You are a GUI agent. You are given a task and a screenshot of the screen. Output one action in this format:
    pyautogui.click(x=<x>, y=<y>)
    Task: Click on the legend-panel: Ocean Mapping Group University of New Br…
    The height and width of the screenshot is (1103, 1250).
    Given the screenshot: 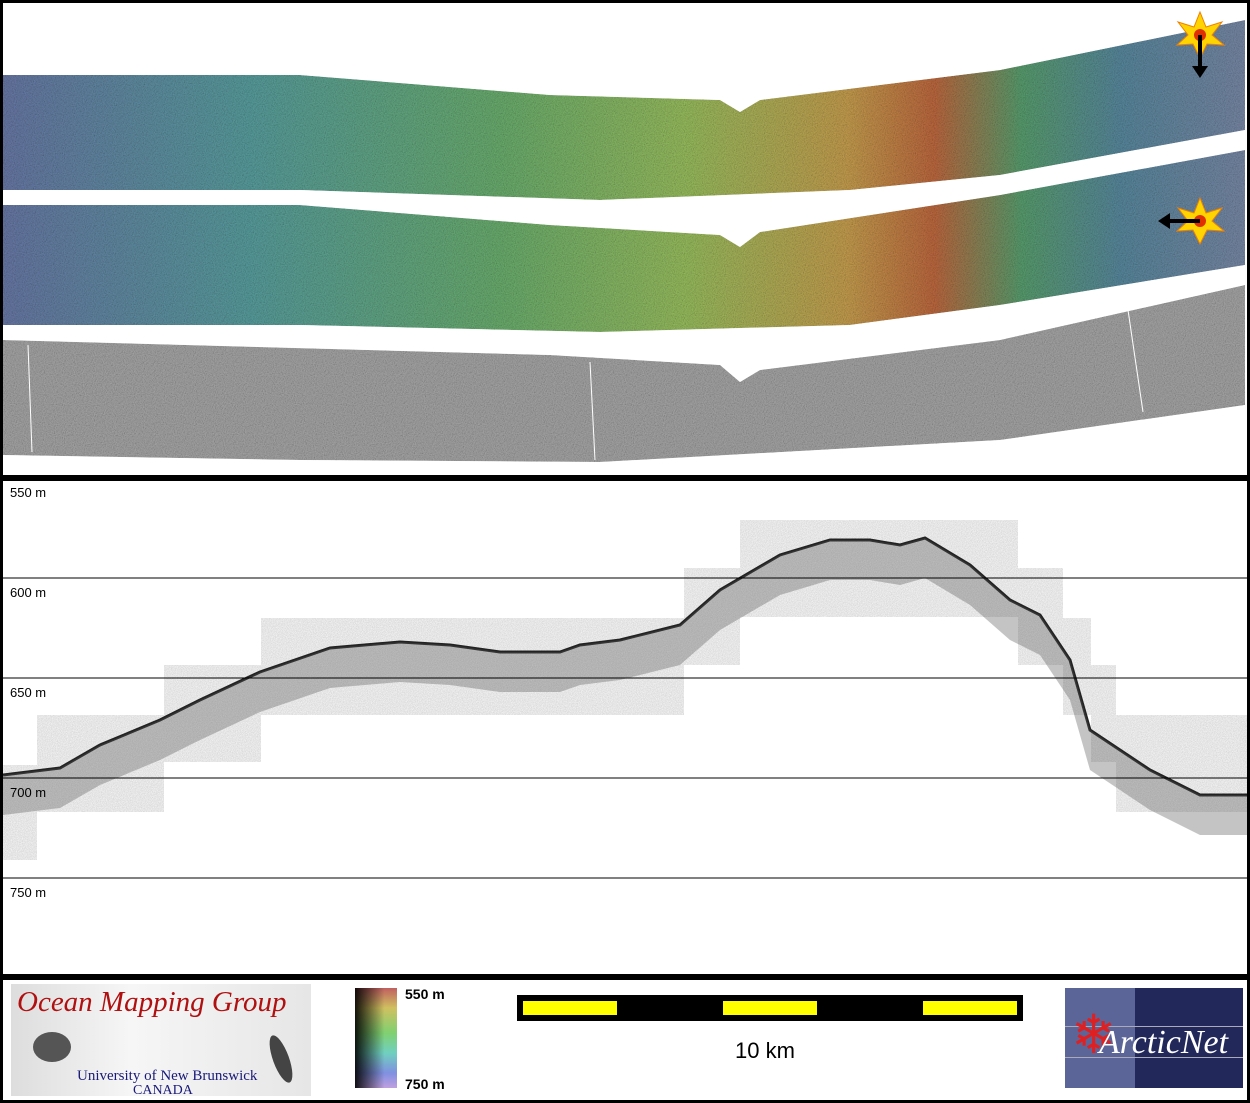 What is the action you would take?
    pyautogui.click(x=625, y=1040)
    